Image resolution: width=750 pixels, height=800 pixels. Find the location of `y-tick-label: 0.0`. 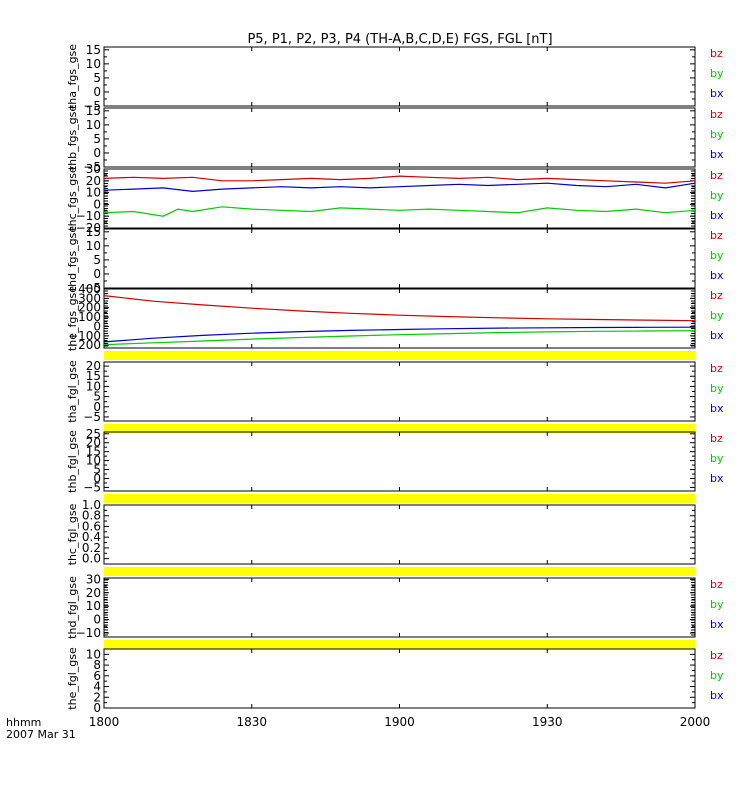

y-tick-label: 0.0 is located at coordinates (91, 559).